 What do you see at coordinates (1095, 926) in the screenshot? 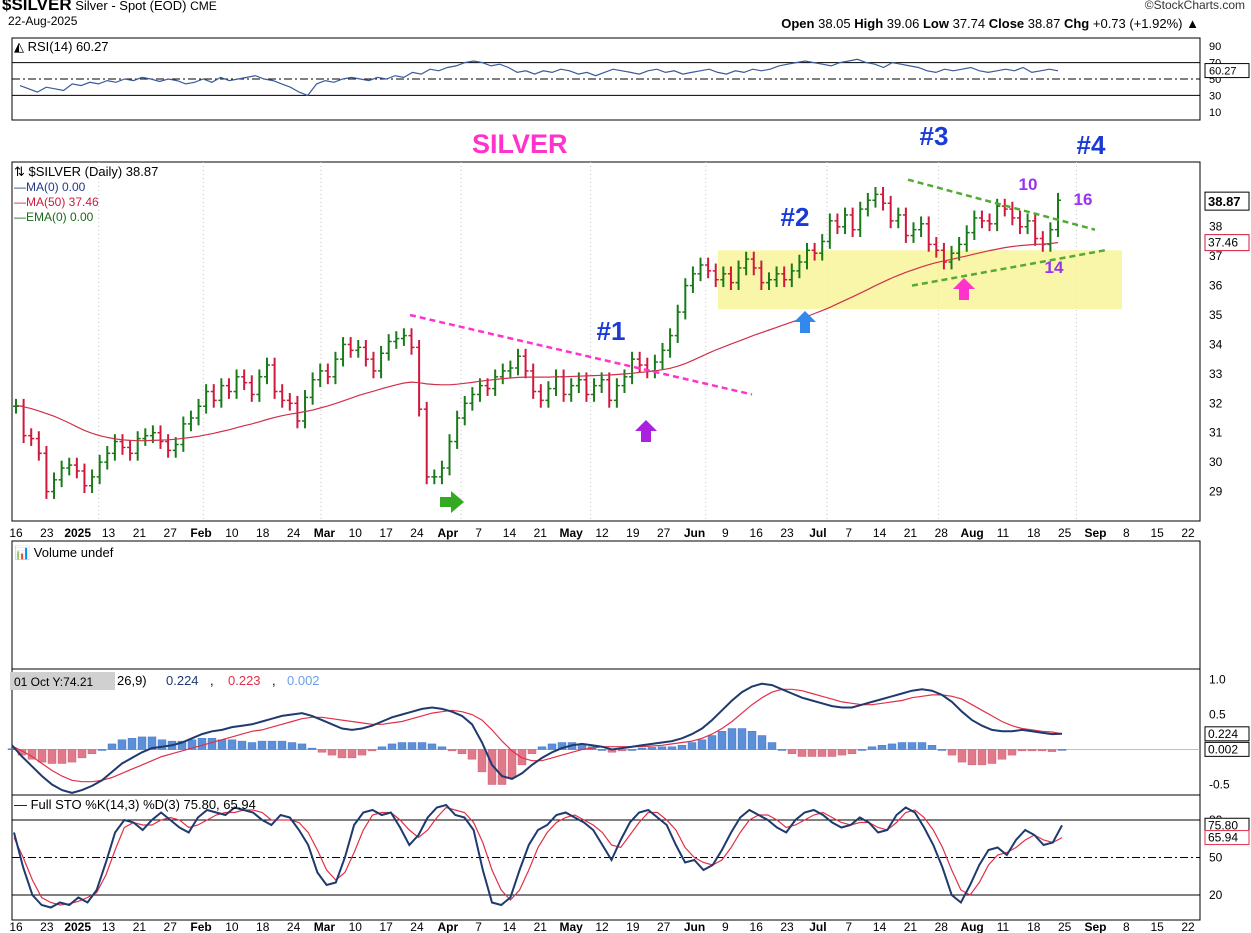
I see `x-axis-bottom-label-35: Sep` at bounding box center [1095, 926].